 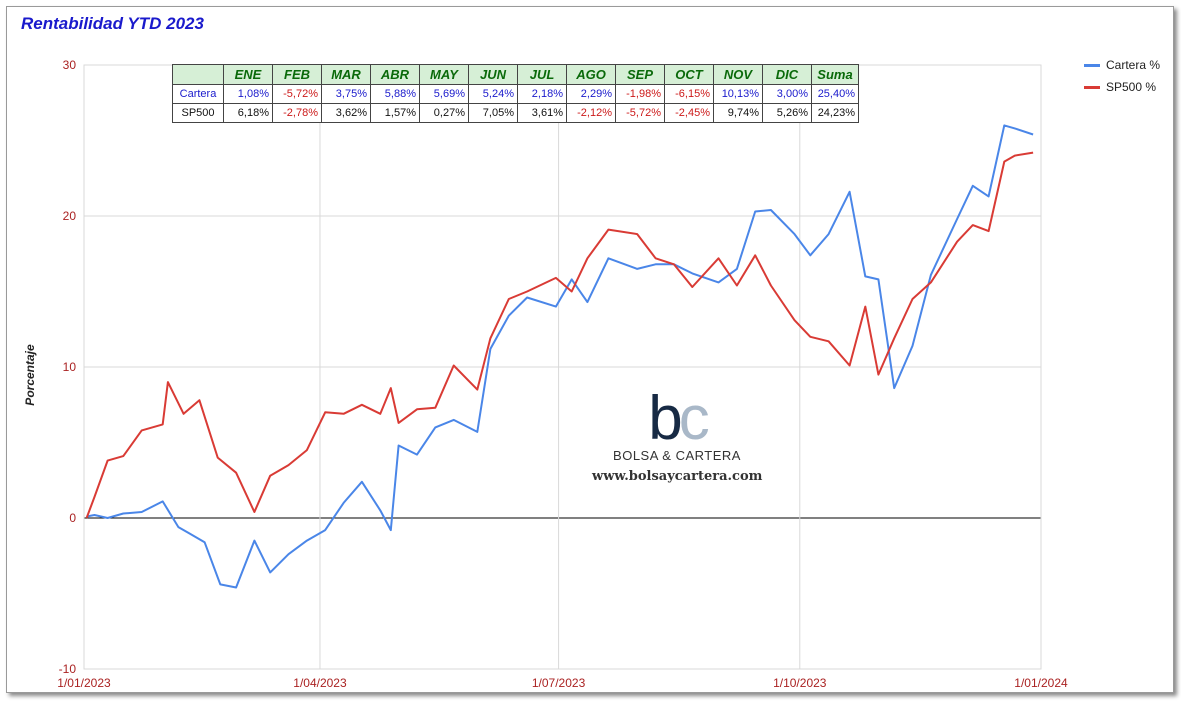 What do you see at coordinates (493, 74) in the screenshot?
I see `table-header-cell: JUN` at bounding box center [493, 74].